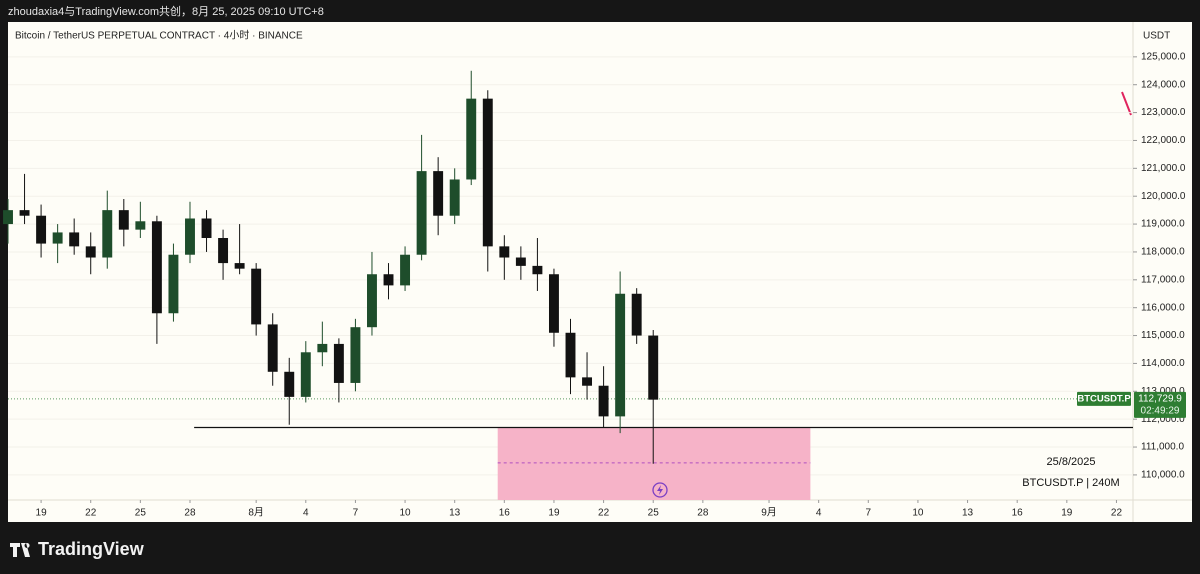 This screenshot has width=1200, height=574. What do you see at coordinates (1163, 335) in the screenshot?
I see `y-tick-label: 115,000.0` at bounding box center [1163, 335].